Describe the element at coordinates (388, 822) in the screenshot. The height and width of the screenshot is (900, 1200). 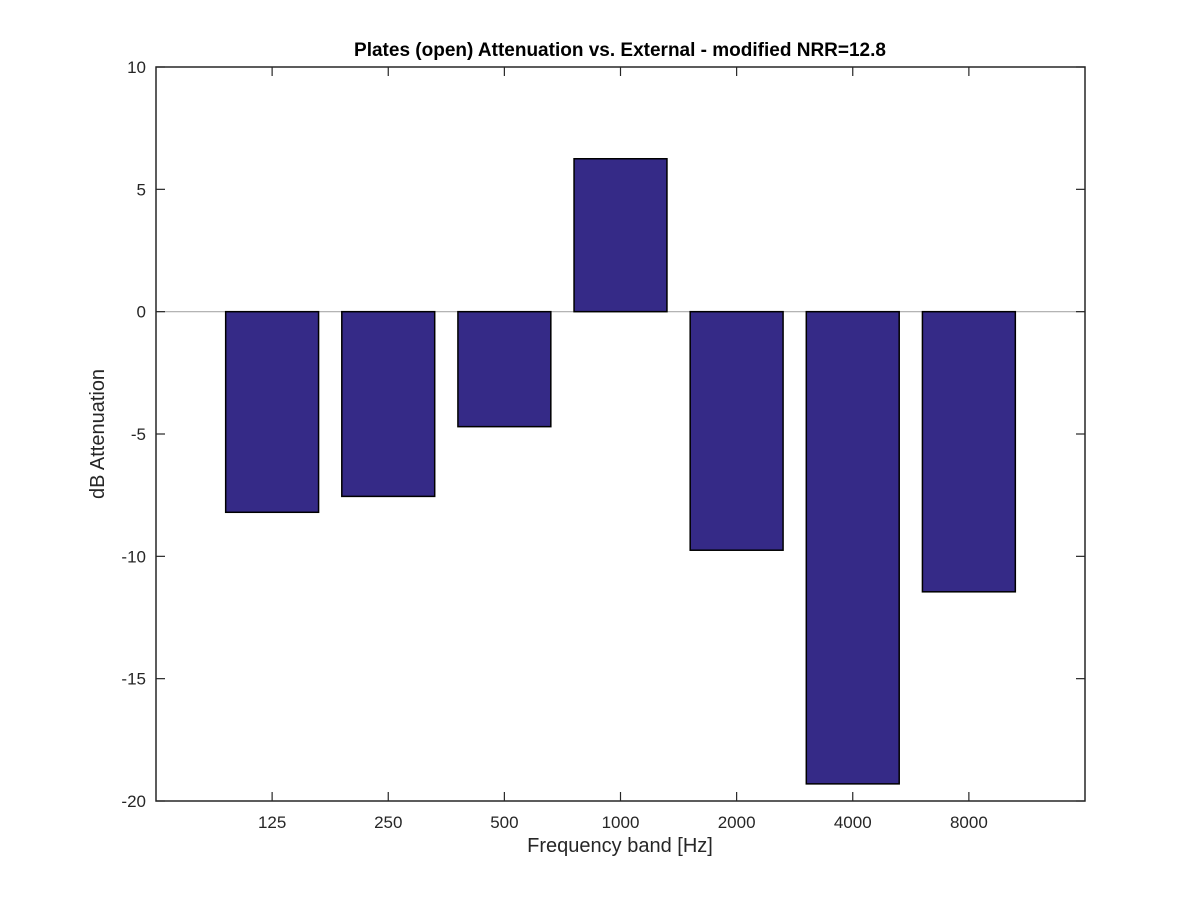
I see `x-tick-label: 250` at that location.